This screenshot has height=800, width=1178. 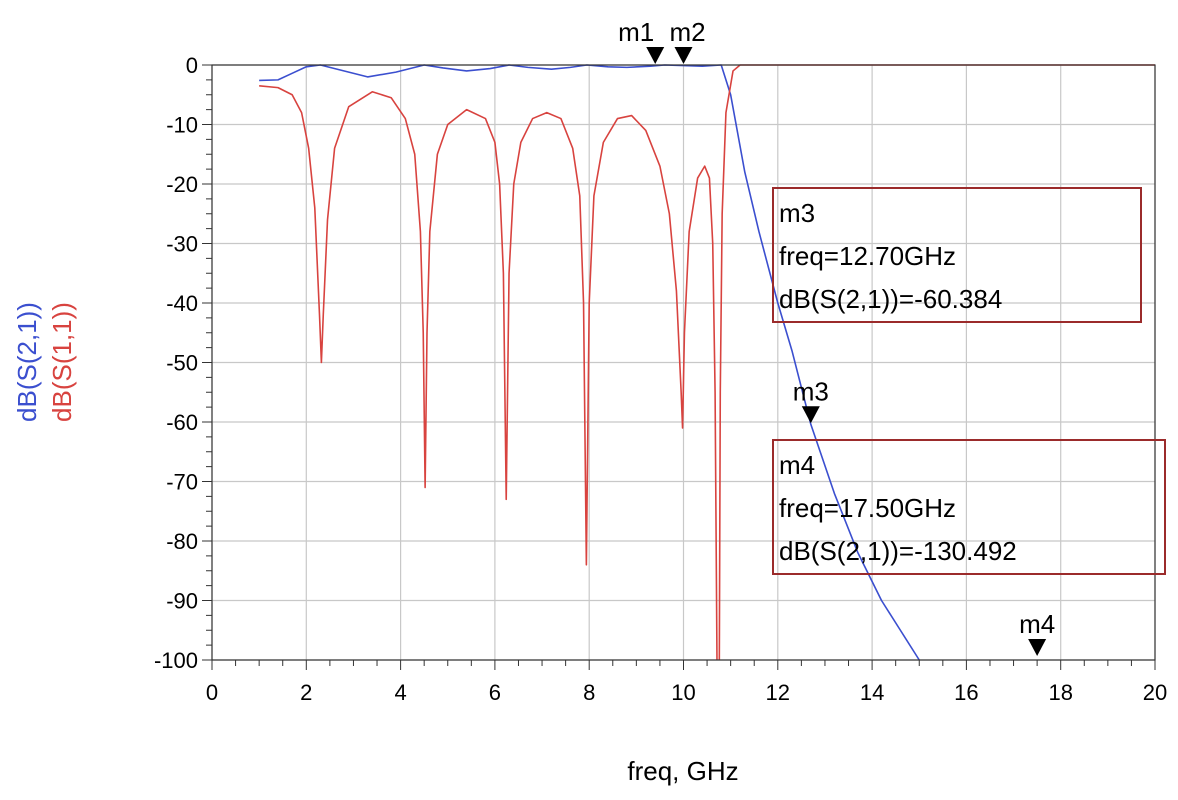 I want to click on x-tick-label-7: 14, so click(x=872, y=692).